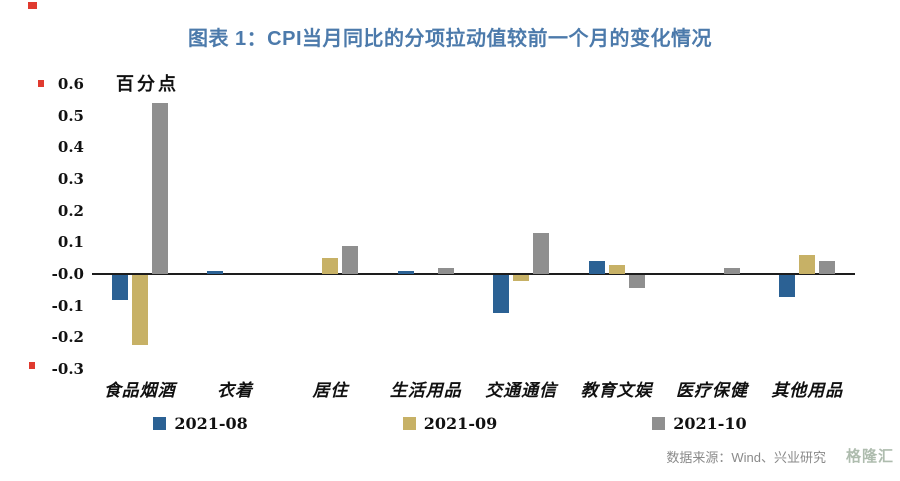  Describe the element at coordinates (807, 391) in the screenshot. I see `x-category-label: 其他用品` at that location.